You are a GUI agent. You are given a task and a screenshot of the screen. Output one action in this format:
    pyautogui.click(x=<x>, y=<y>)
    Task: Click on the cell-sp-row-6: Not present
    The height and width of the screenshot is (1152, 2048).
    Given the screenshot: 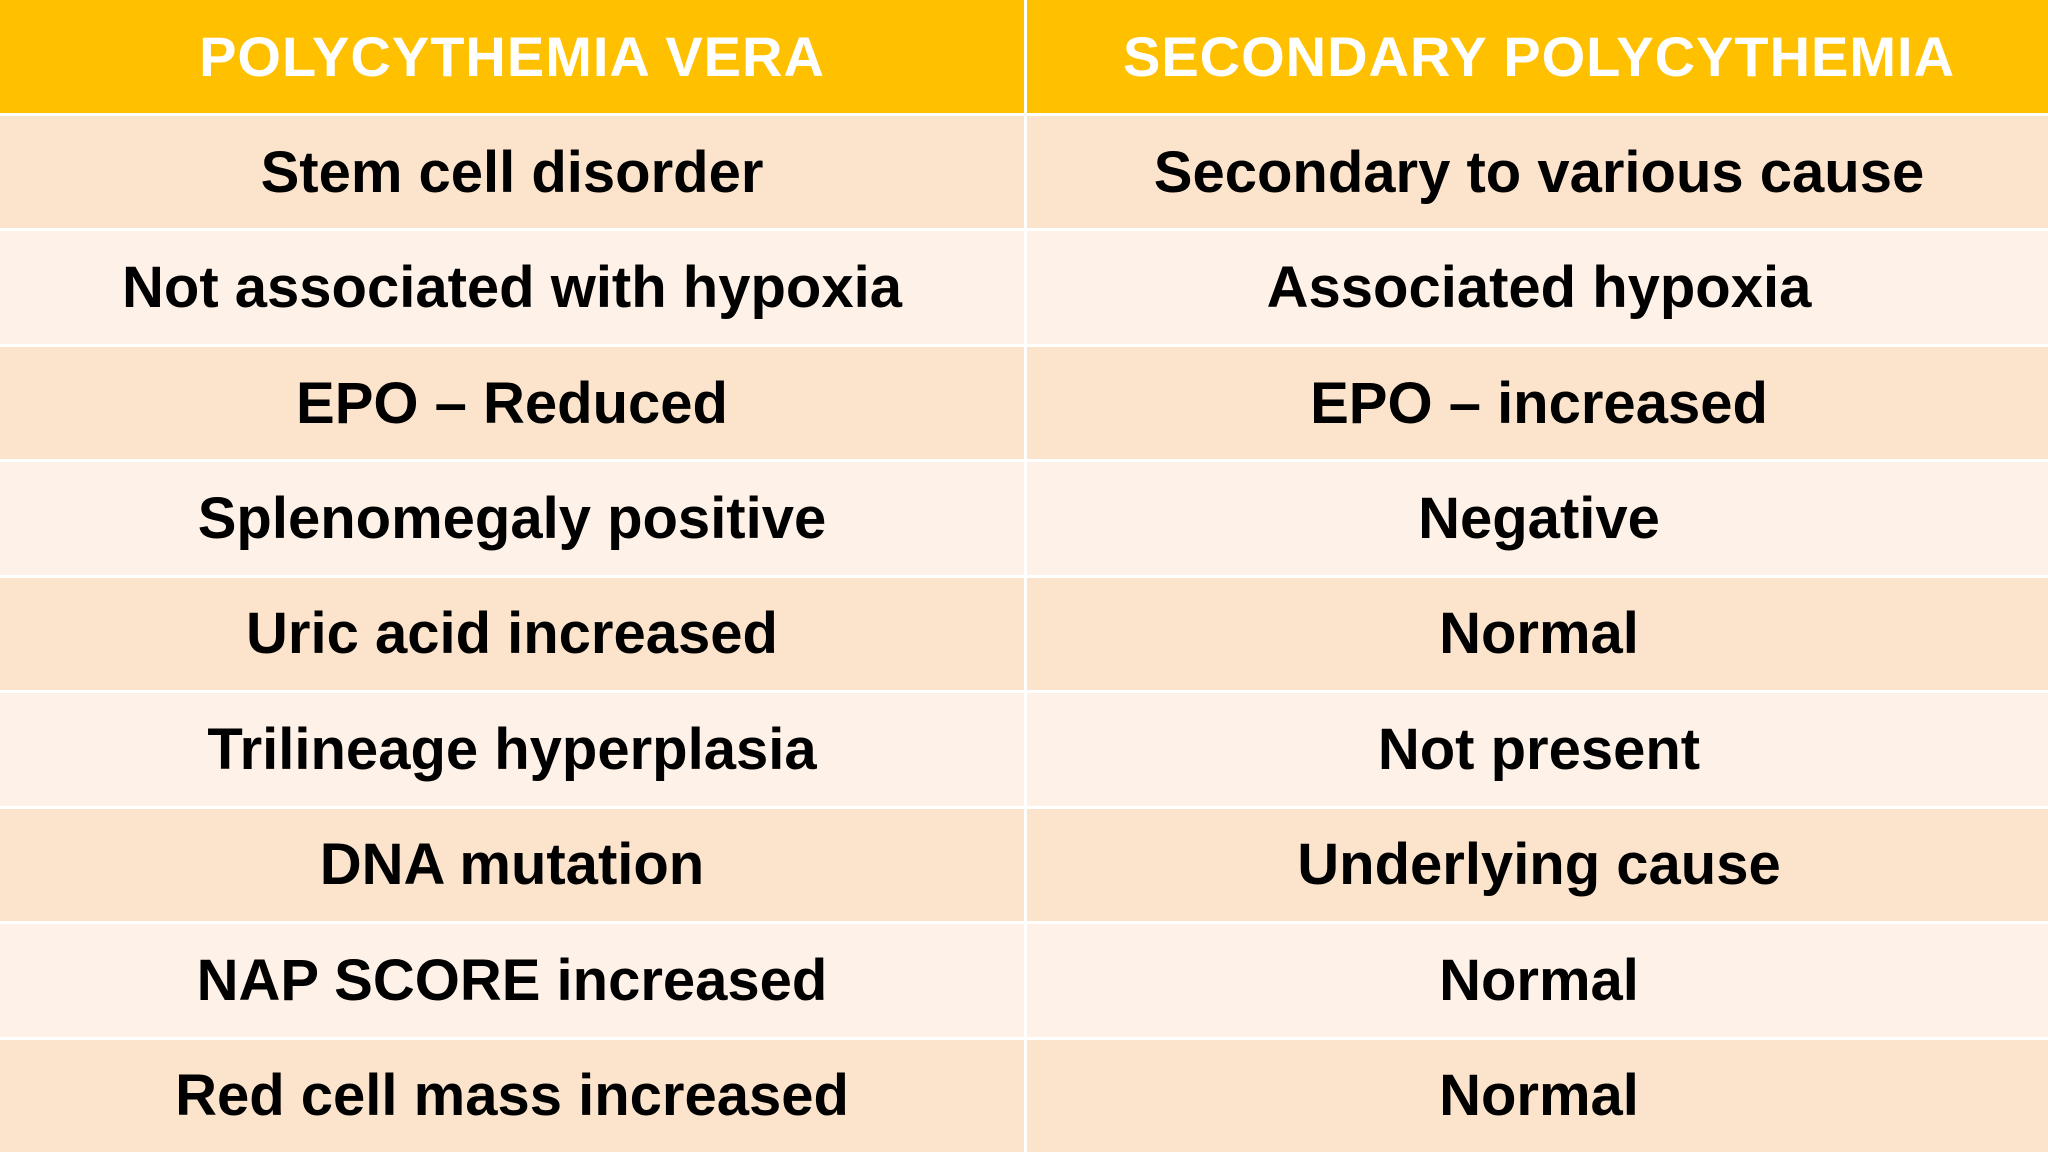 What is the action you would take?
    pyautogui.click(x=1537, y=749)
    